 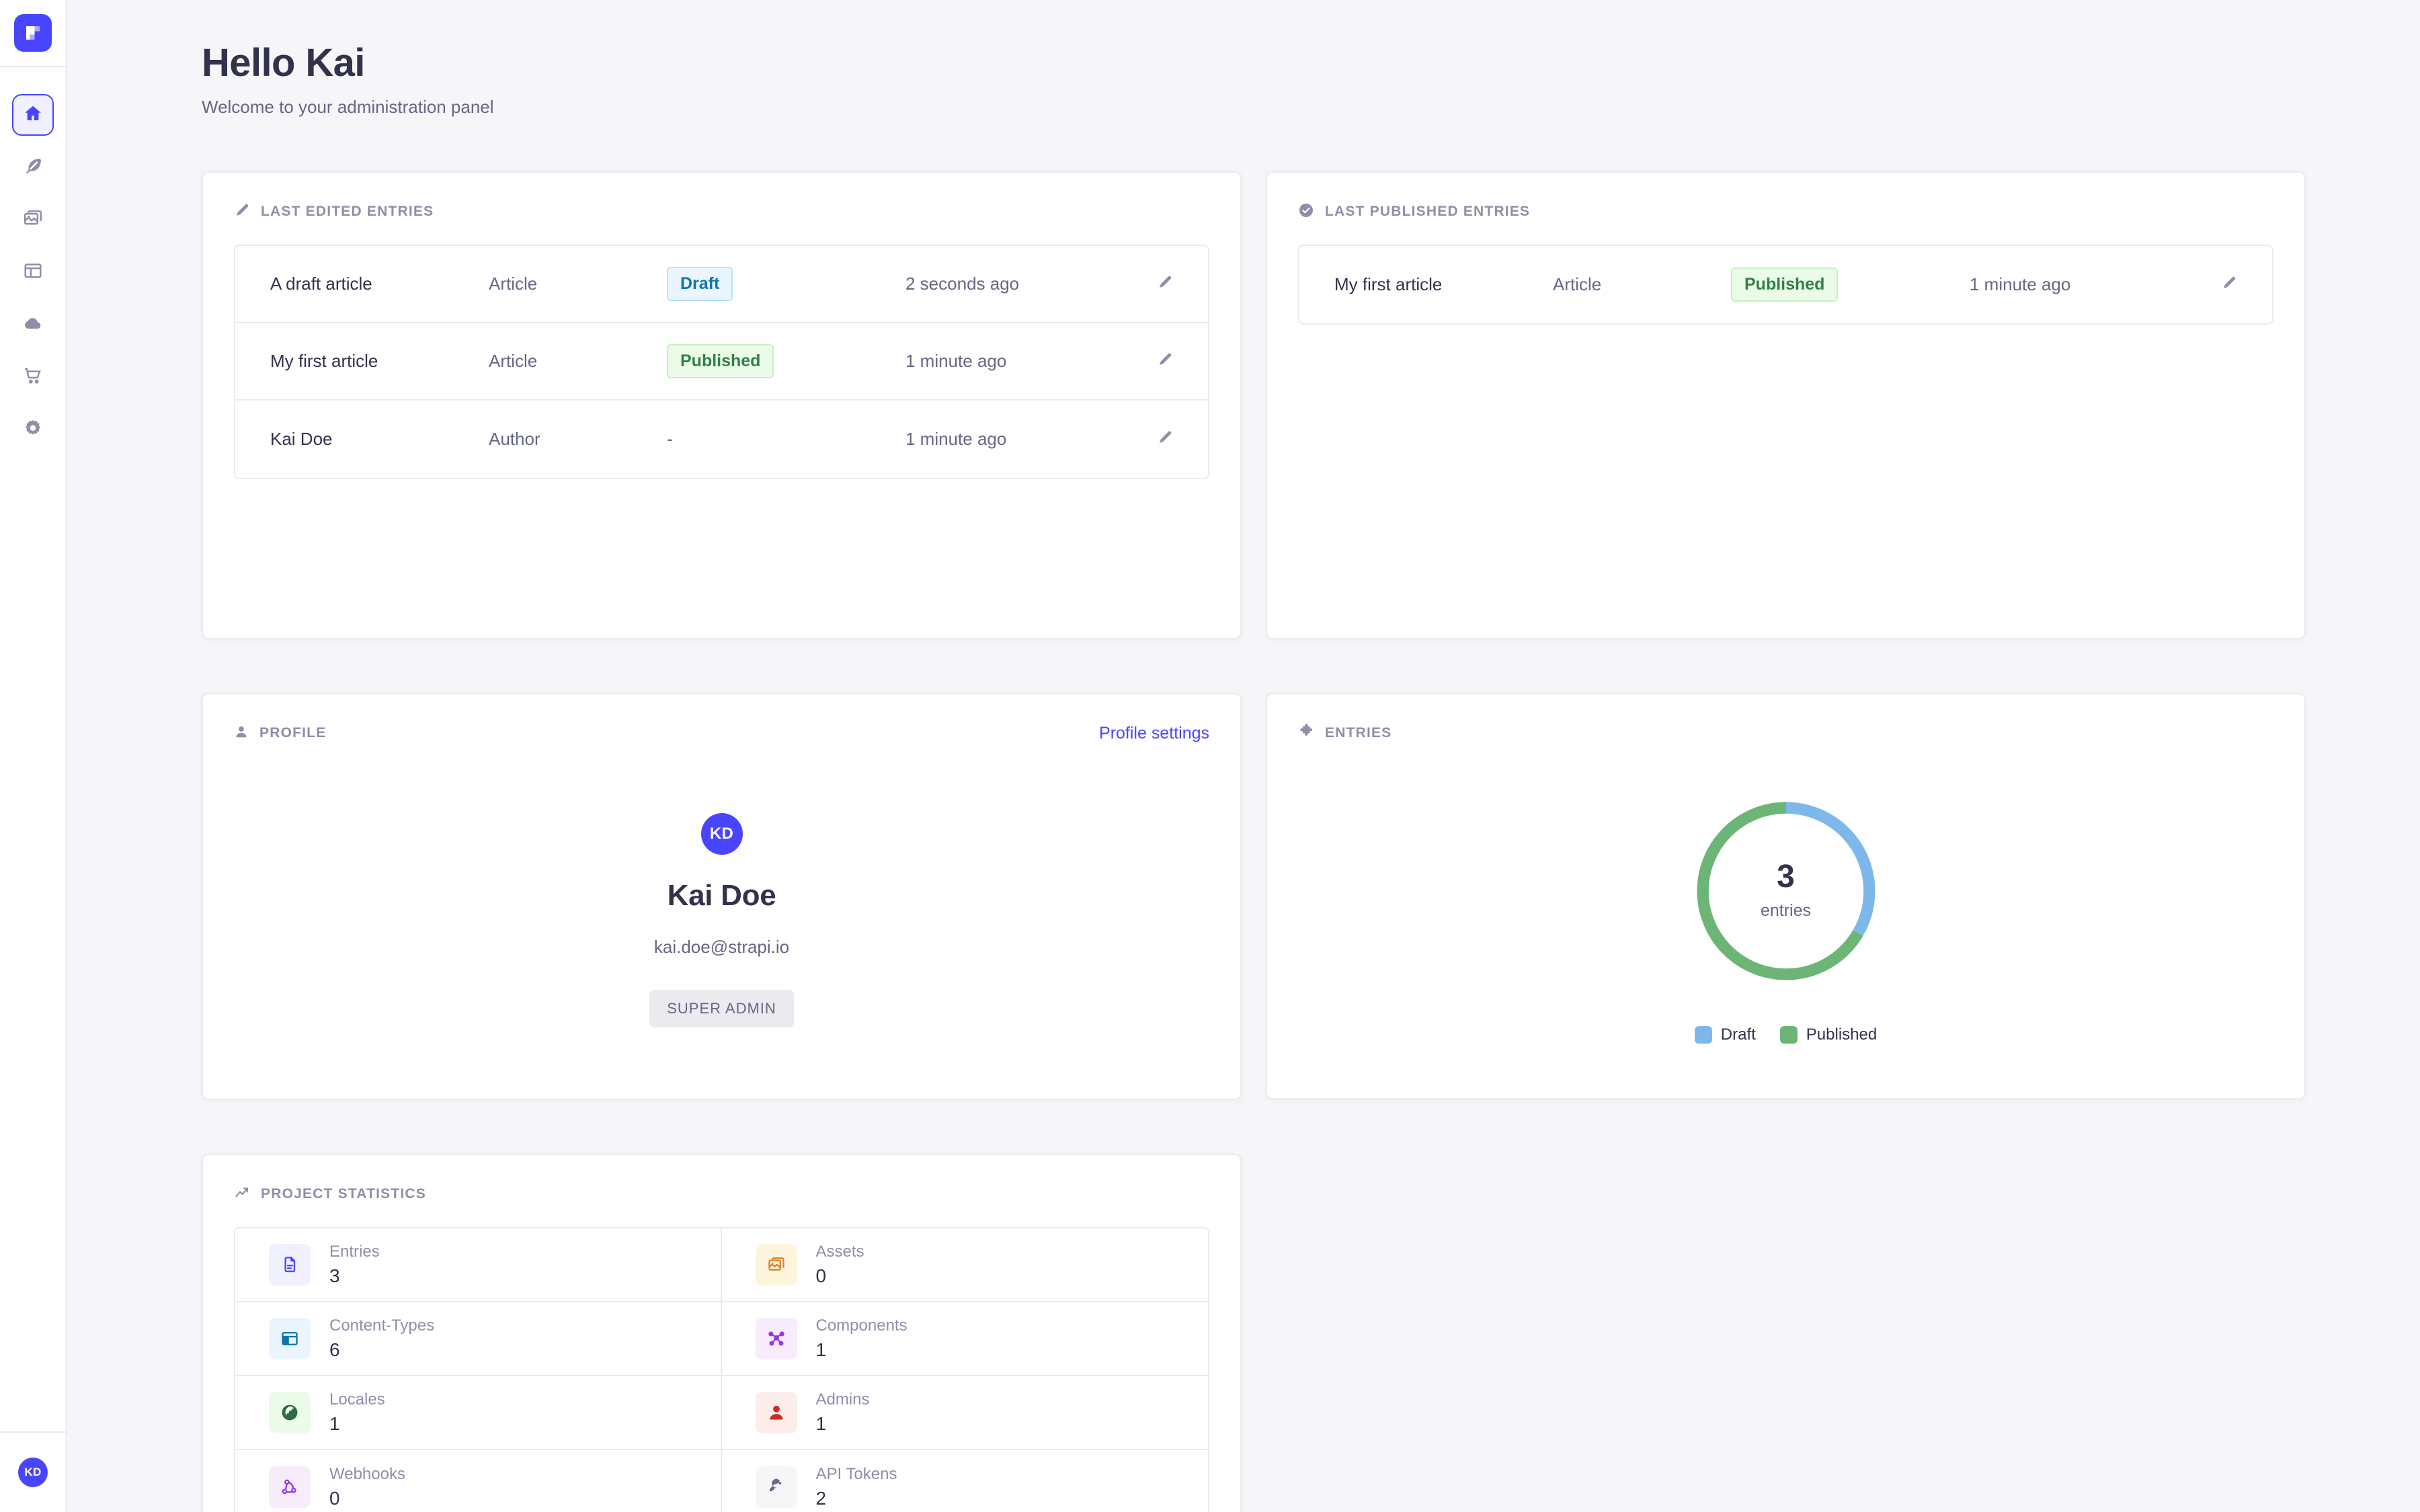 I want to click on strapi-logo-icon, so click(x=33, y=33).